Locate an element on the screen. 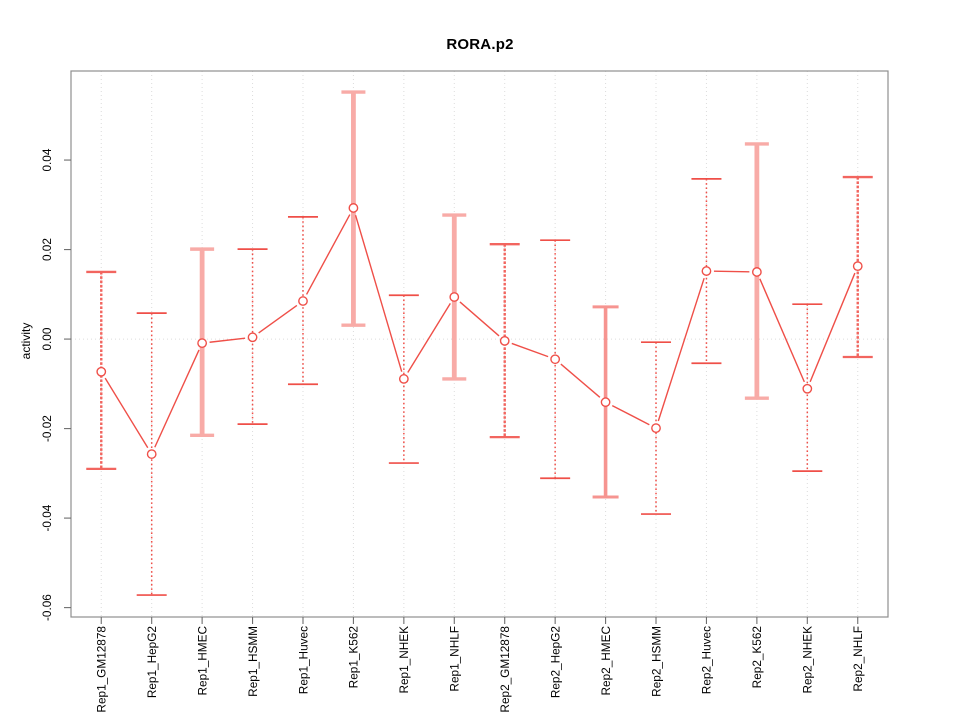 Image resolution: width=960 pixels, height=720 pixels. y-axis-label: activity is located at coordinates (26, 341).